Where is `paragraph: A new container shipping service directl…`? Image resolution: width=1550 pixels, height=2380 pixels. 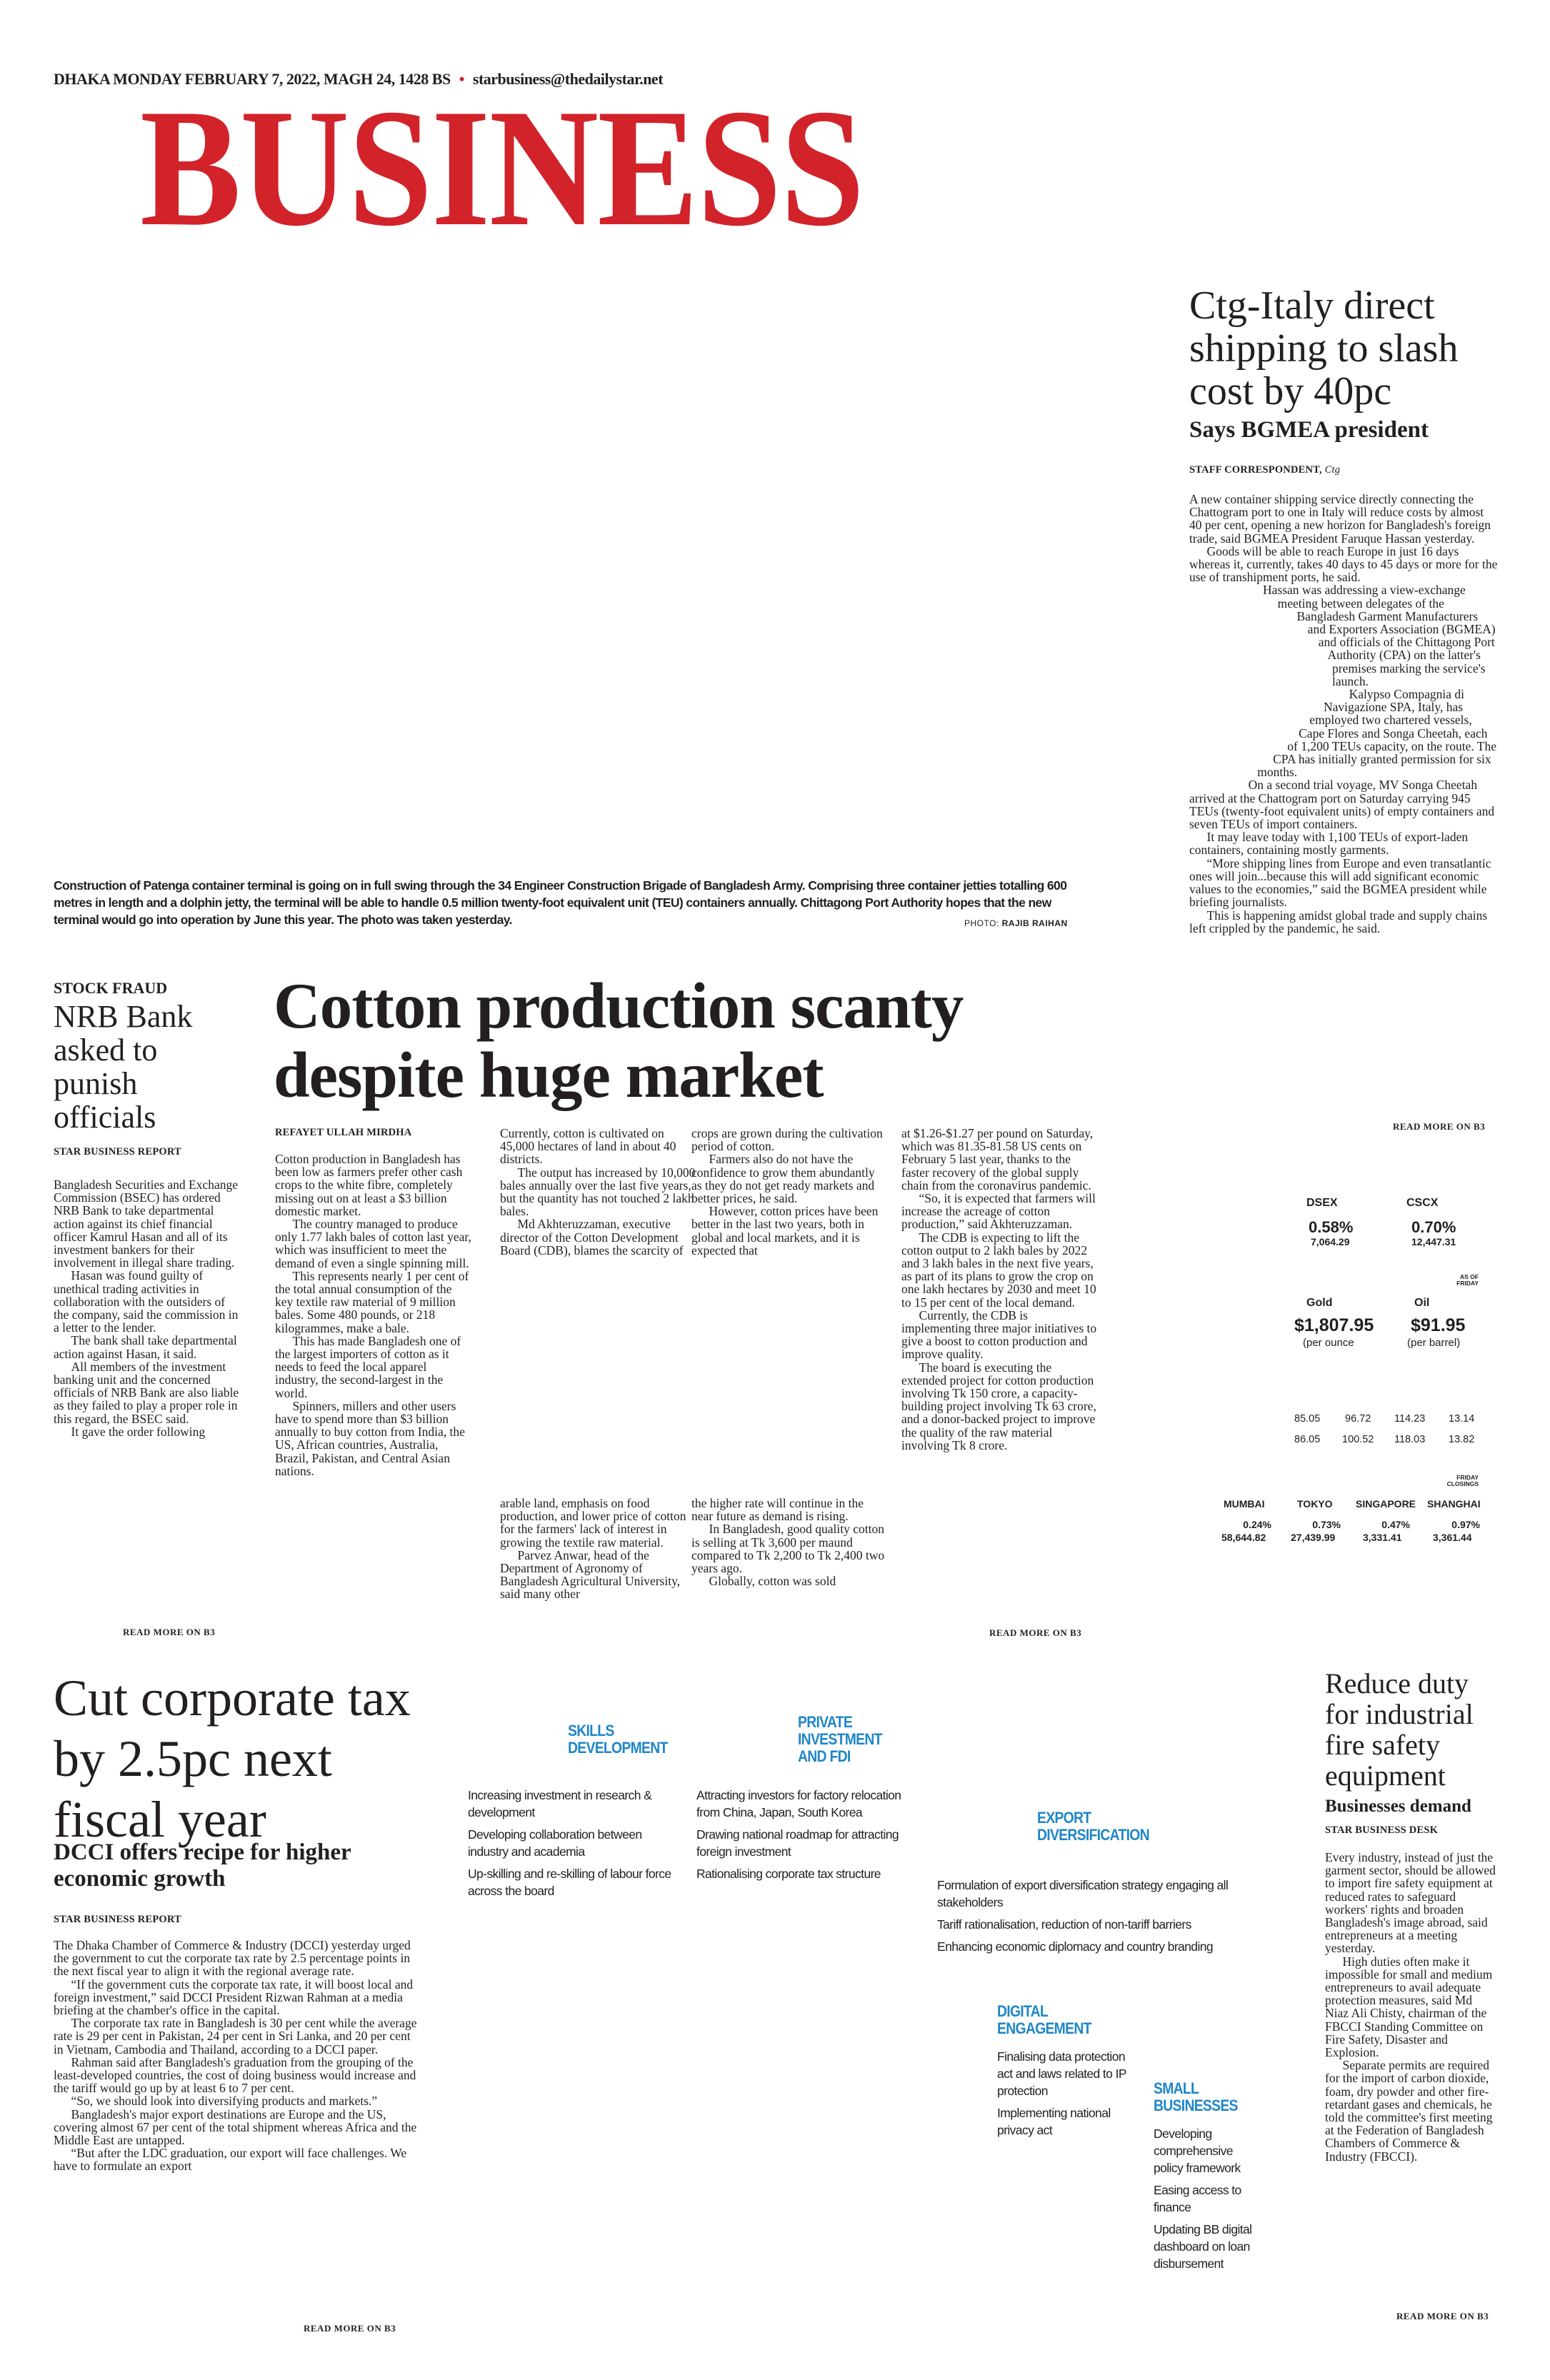 paragraph: A new container shipping service directl… is located at coordinates (1340, 519).